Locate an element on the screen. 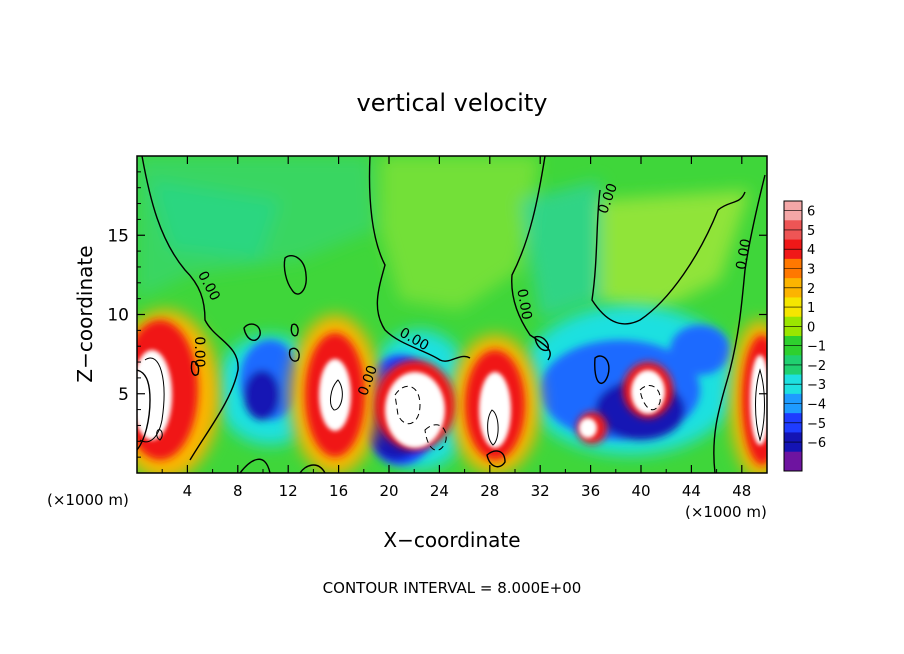 This screenshot has height=654, width=904. colorbar-label: −6 is located at coordinates (816, 443).